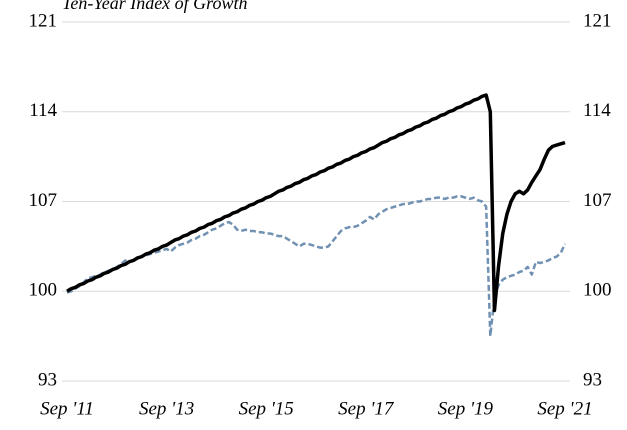 This screenshot has height=430, width=627. I want to click on x-tick-label: Sep '13, so click(166, 408).